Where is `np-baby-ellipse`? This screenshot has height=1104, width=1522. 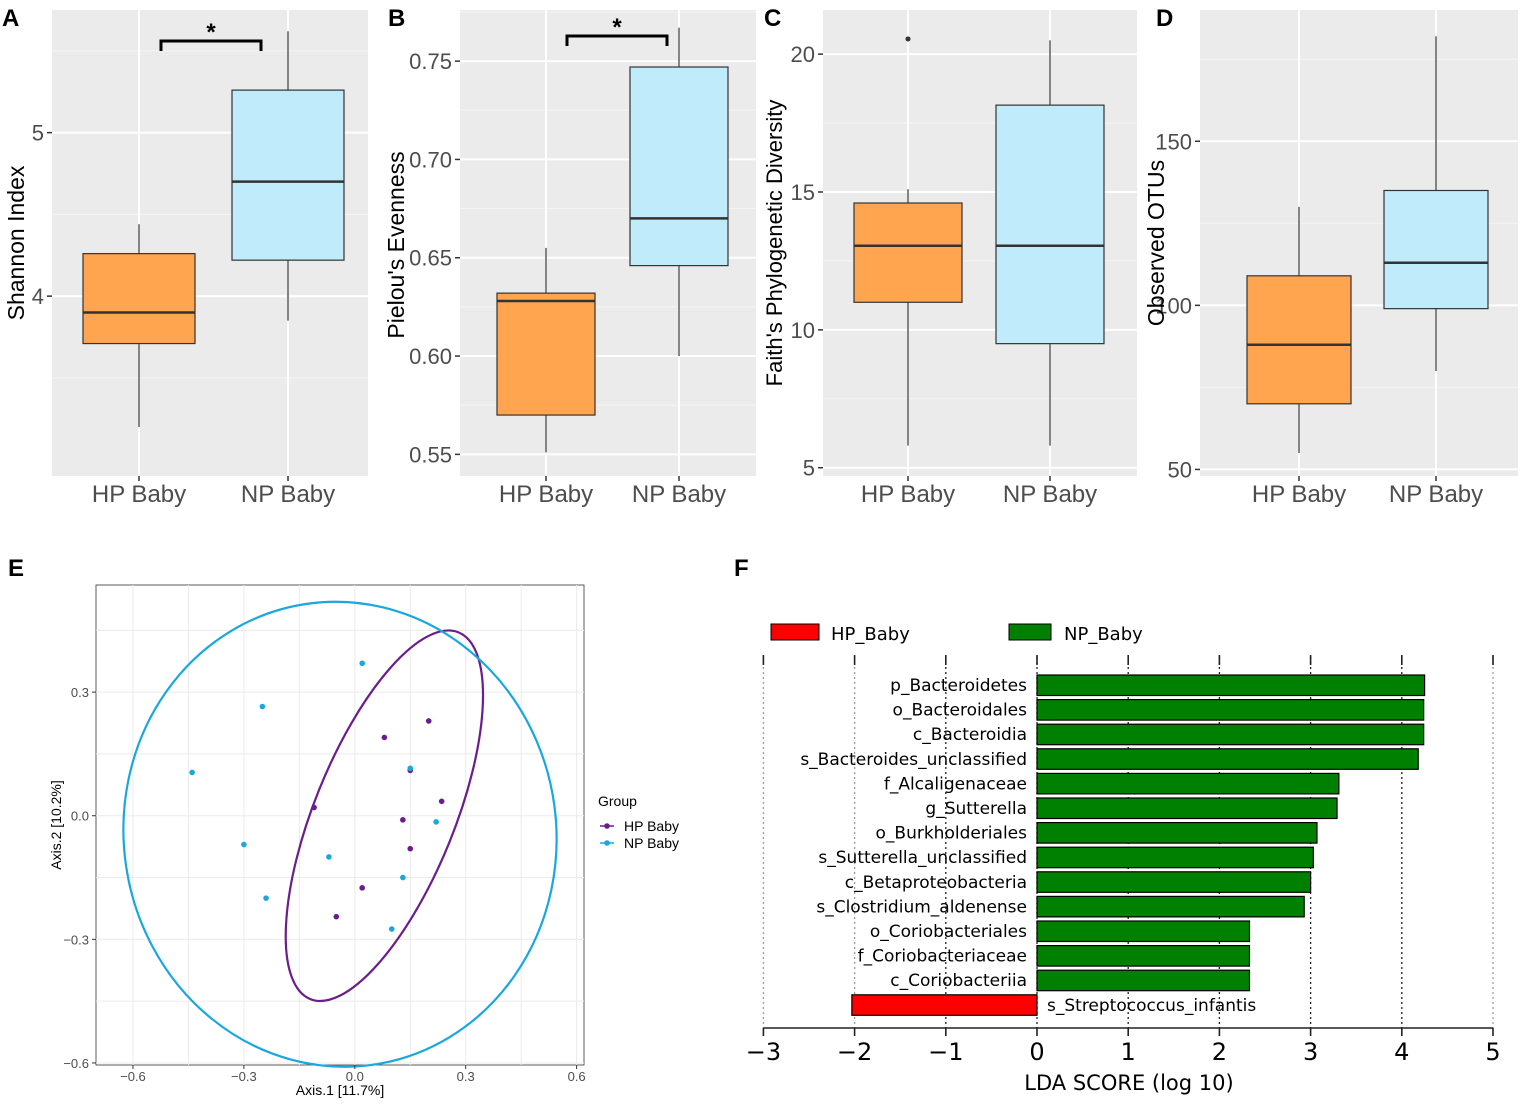
np-baby-ellipse is located at coordinates (340, 834).